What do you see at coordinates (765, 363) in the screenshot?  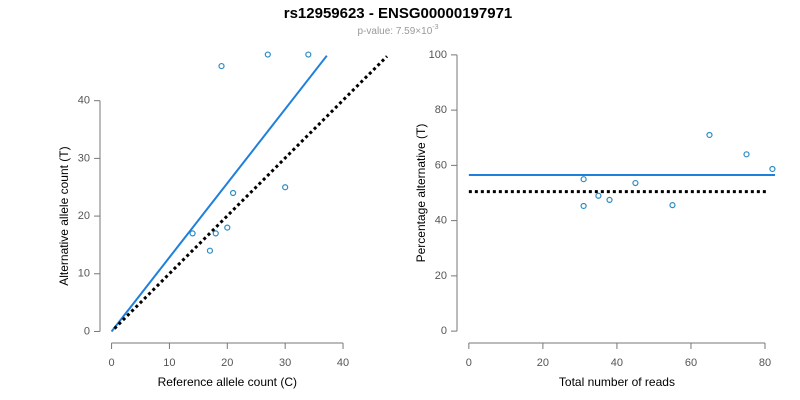 I see `x-tick-label: 80` at bounding box center [765, 363].